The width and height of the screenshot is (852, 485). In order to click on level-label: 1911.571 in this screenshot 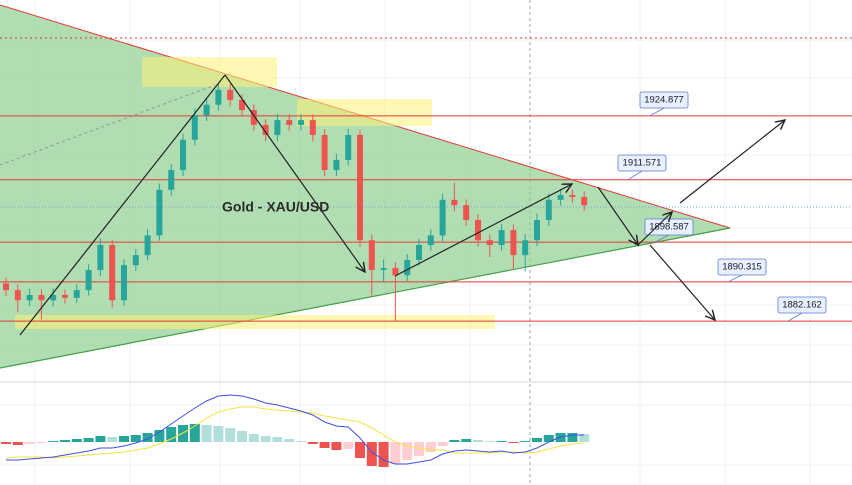, I will do `click(642, 163)`.